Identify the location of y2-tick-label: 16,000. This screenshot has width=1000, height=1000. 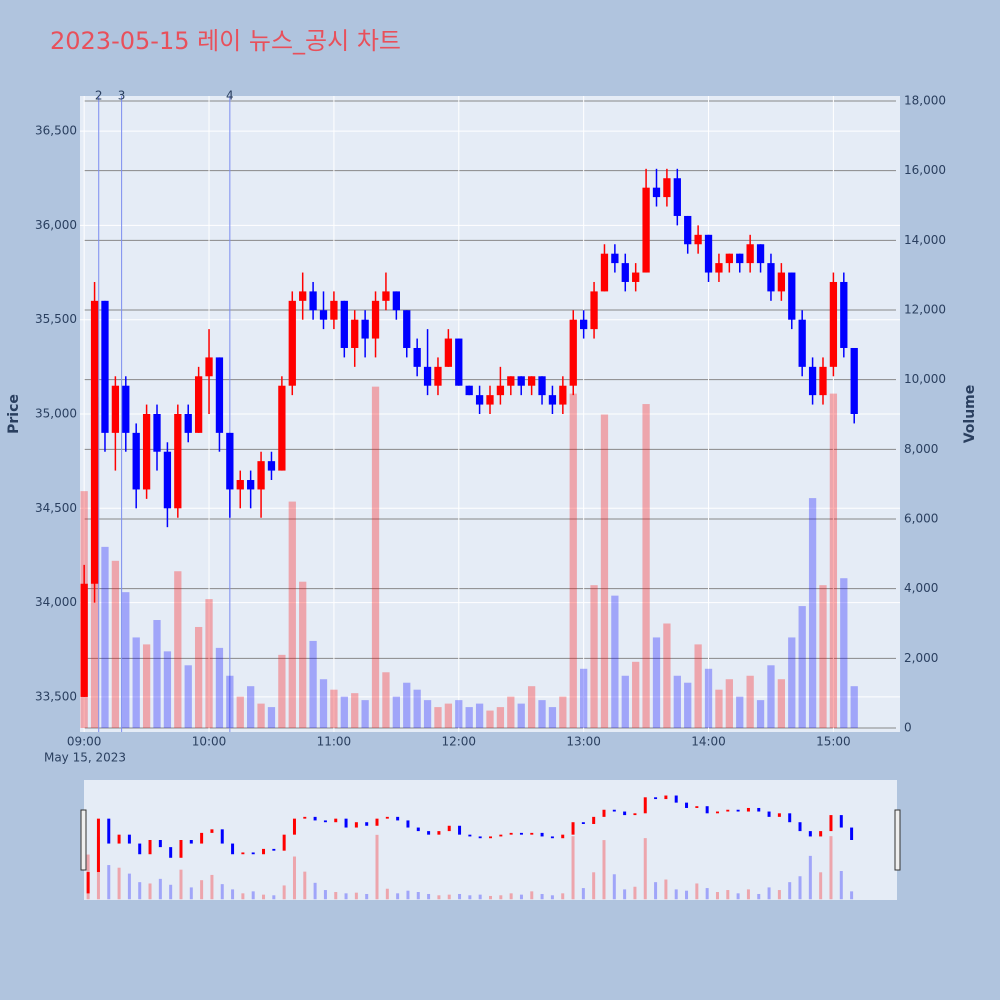
(925, 170).